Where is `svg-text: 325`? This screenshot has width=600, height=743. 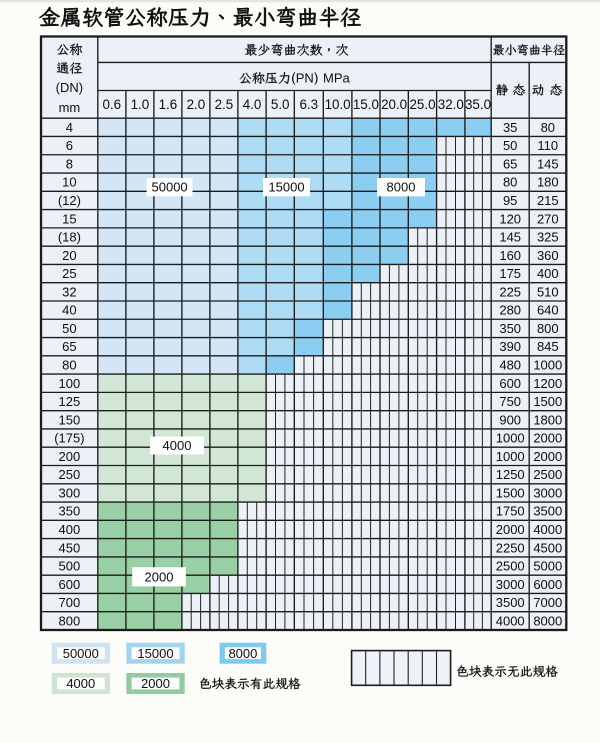 svg-text: 325 is located at coordinates (548, 237).